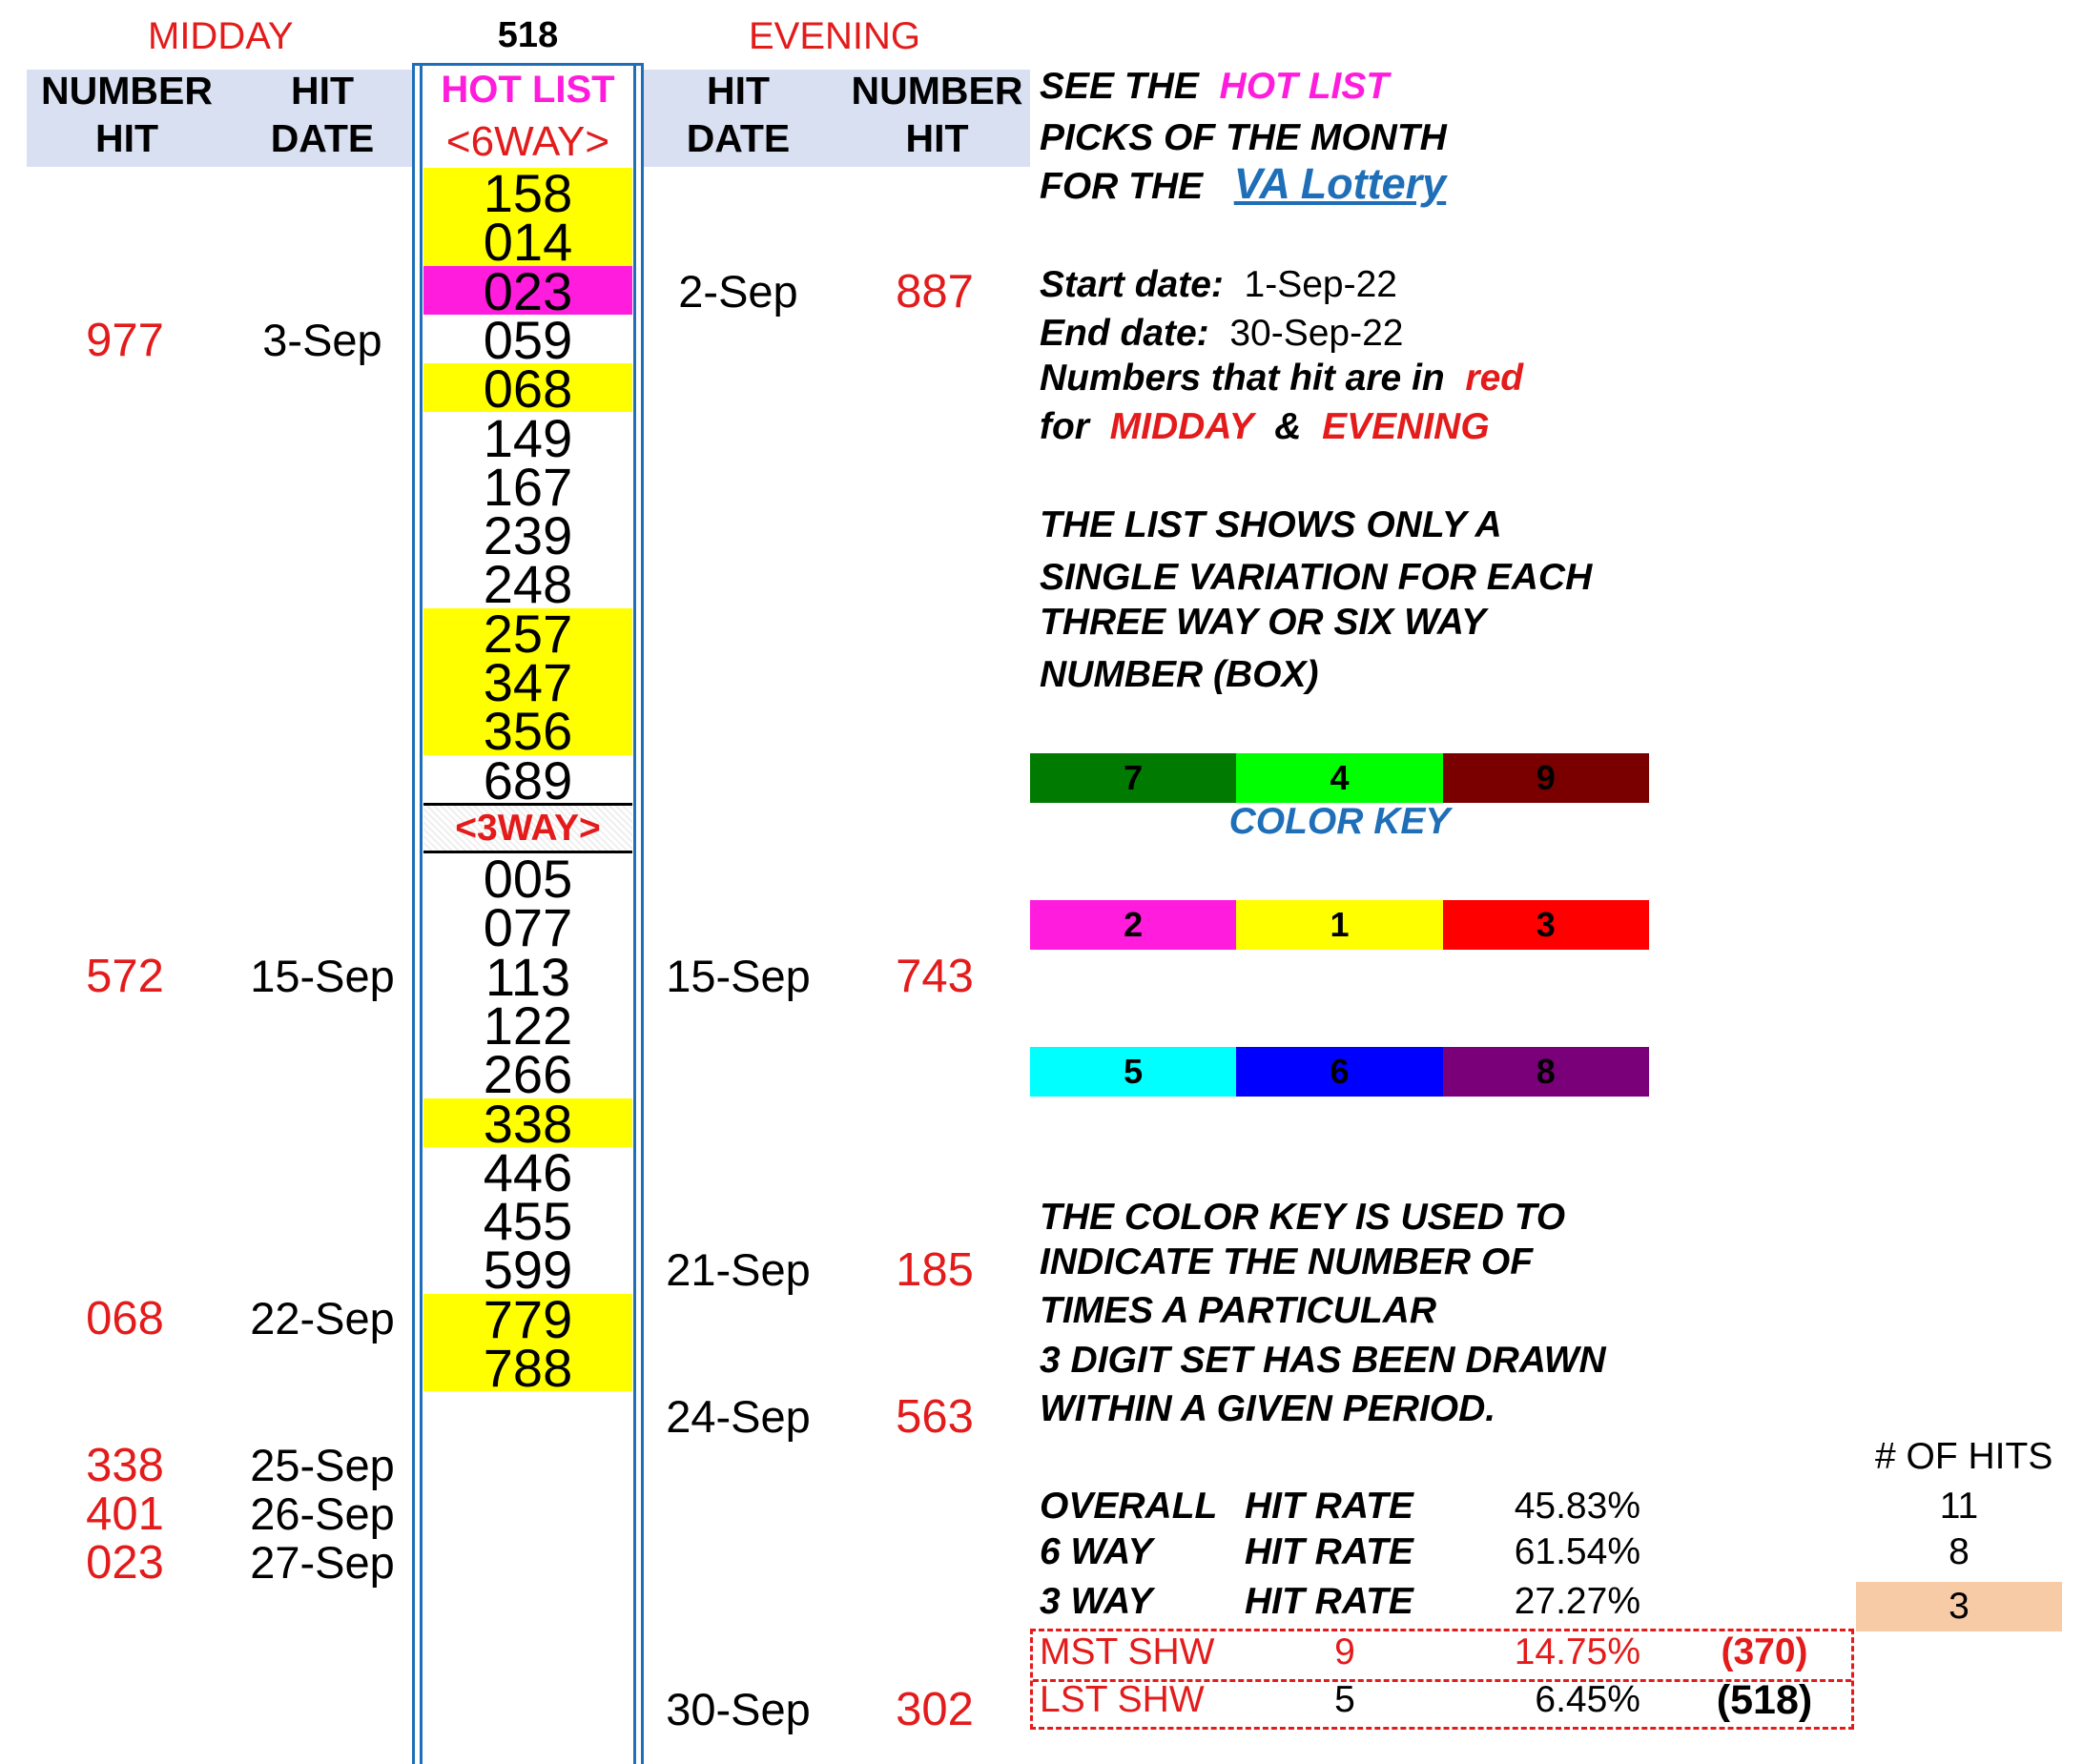 Image resolution: width=2083 pixels, height=1764 pixels. Describe the element at coordinates (935, 1416) in the screenshot. I see `evening-hit-number: 563` at that location.